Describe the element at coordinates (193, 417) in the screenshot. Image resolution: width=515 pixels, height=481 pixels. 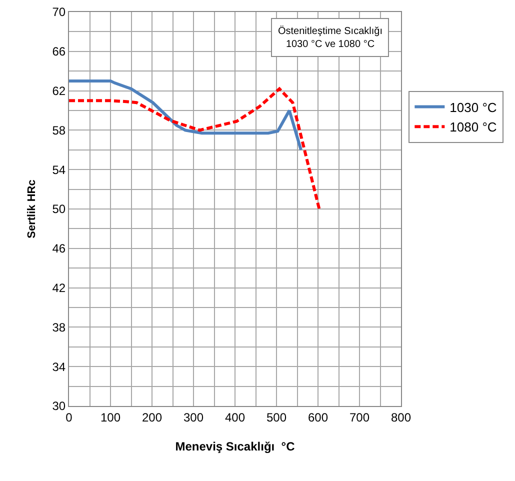
I see `x-tick-label: 300` at that location.